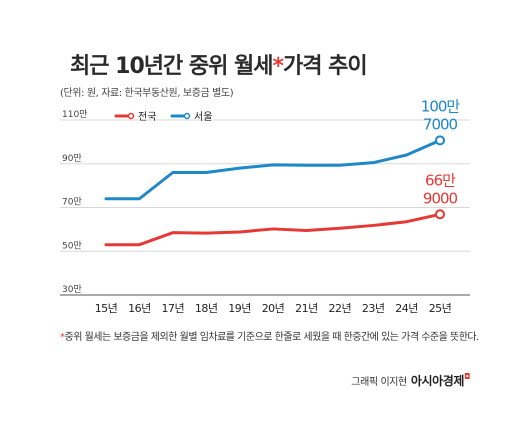  Describe the element at coordinates (437, 381) in the screenshot. I see `brand-logo: 아시아경제` at that location.